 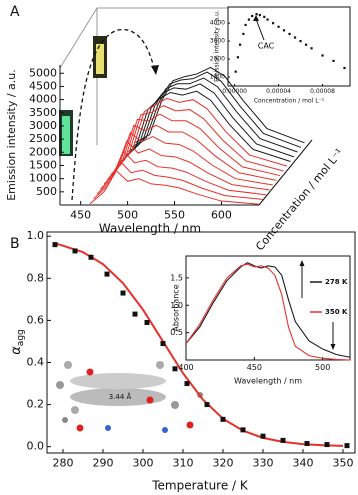 I want to click on annotation-arrow, so click(x=260, y=29).